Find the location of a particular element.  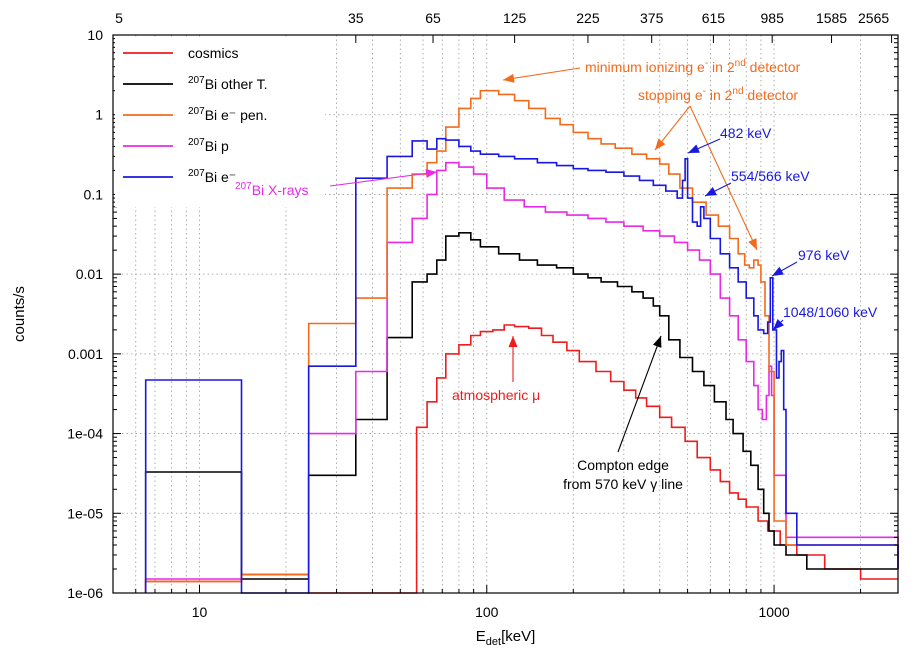

x-tick-label: 10 is located at coordinates (200, 612).